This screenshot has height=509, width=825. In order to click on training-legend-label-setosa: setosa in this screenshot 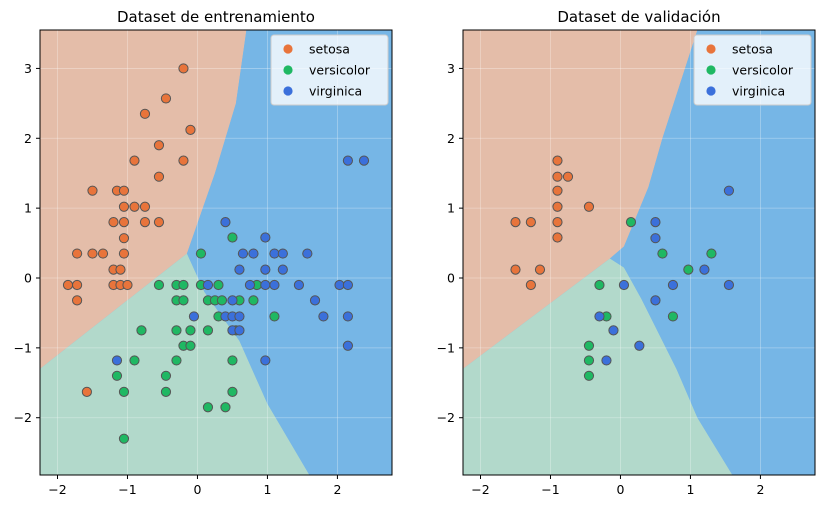, I will do `click(329, 49)`.